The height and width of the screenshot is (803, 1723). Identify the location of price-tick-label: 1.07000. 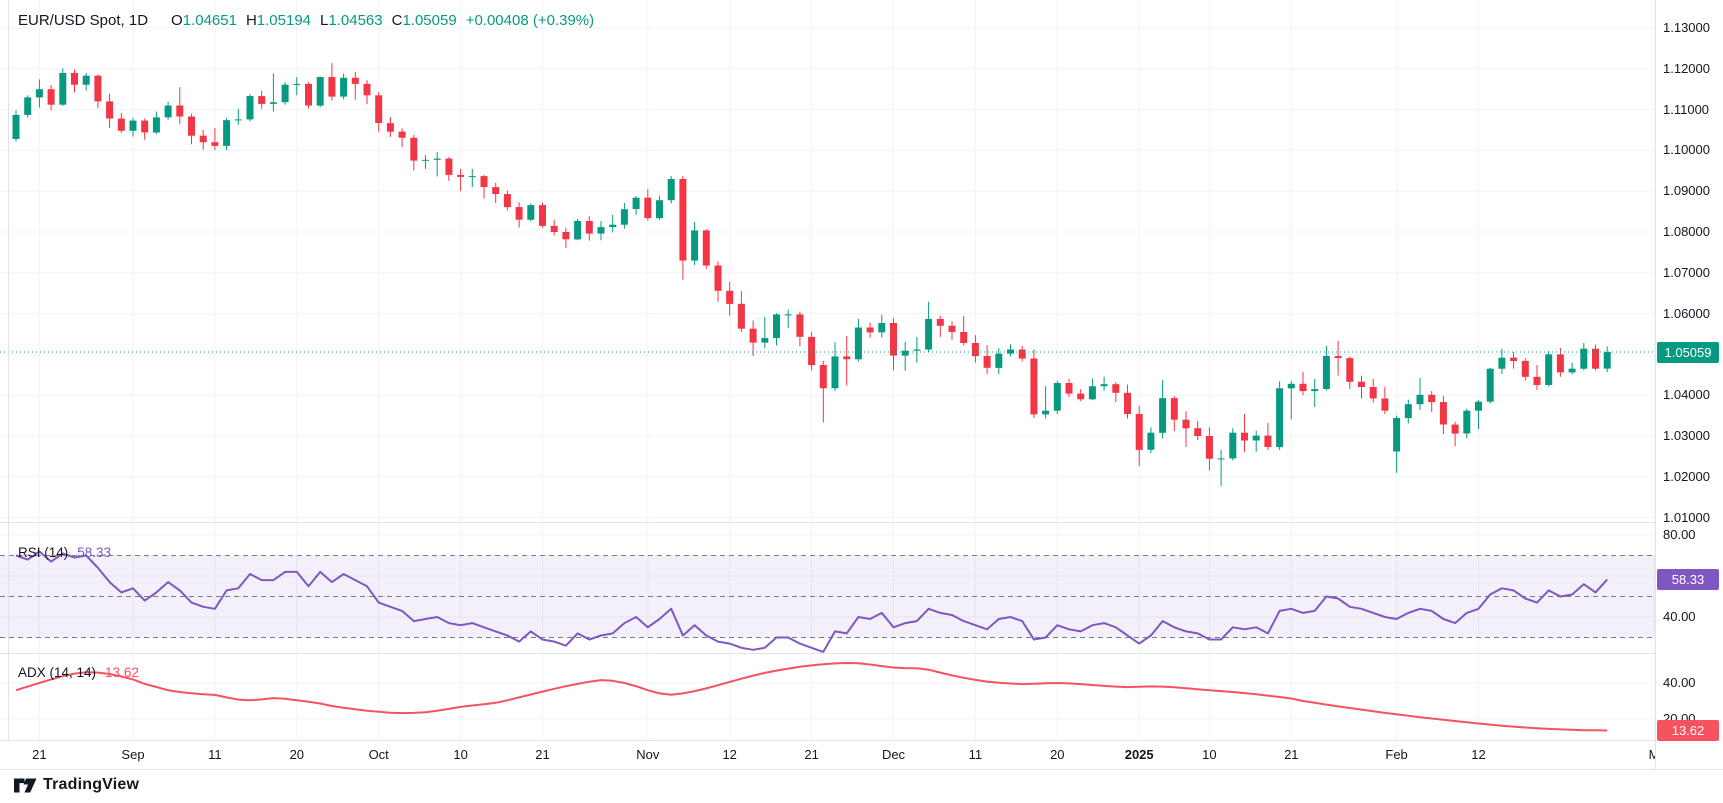
(1686, 272).